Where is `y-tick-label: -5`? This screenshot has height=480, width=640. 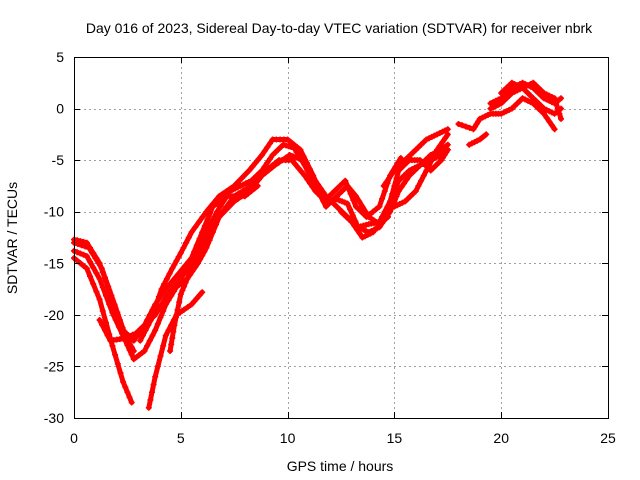
y-tick-label: -5 is located at coordinates (58, 160).